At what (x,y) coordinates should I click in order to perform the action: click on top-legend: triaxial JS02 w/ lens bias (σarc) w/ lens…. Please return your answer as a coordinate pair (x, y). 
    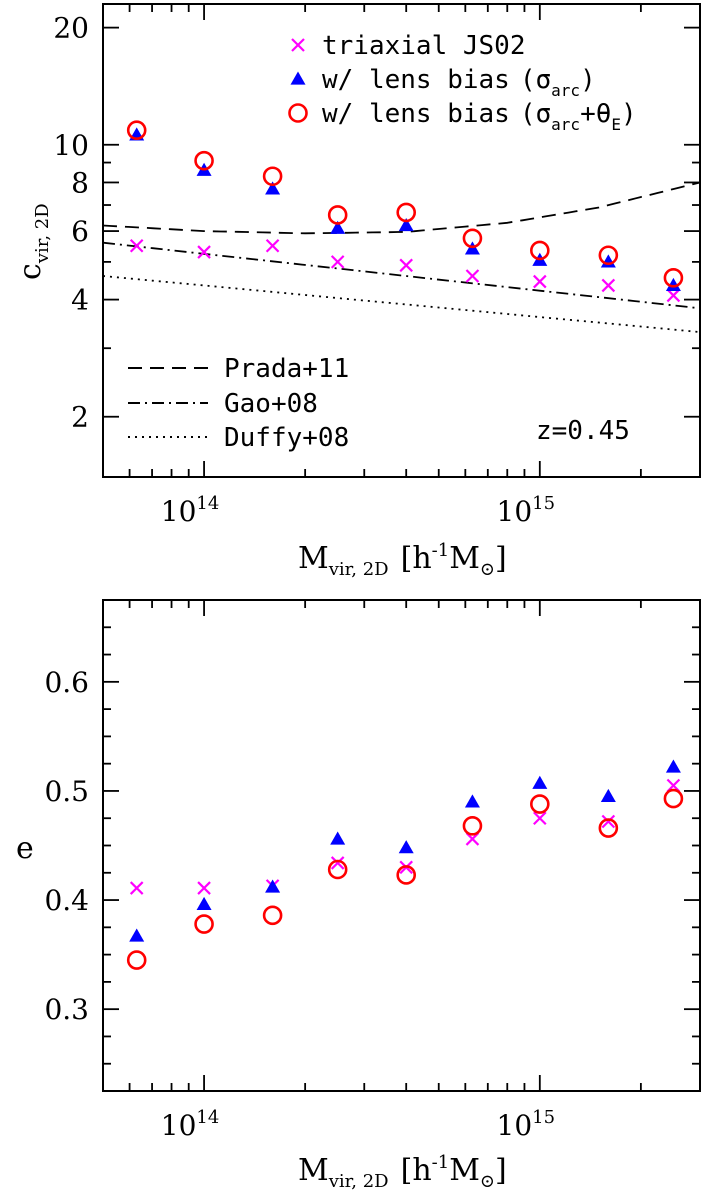
    Looking at the image, I should click on (462, 82).